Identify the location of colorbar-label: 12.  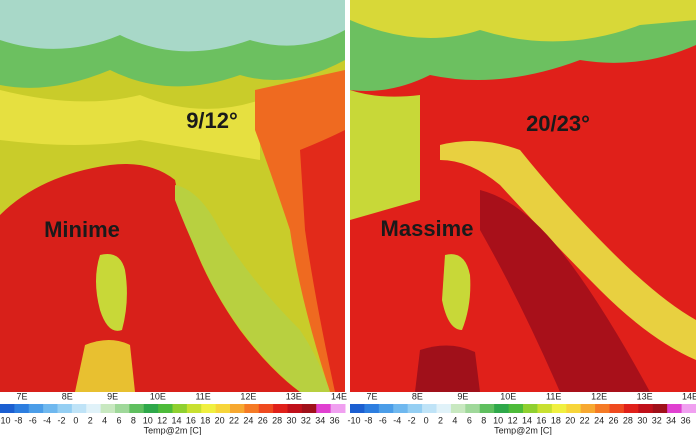
(513, 420).